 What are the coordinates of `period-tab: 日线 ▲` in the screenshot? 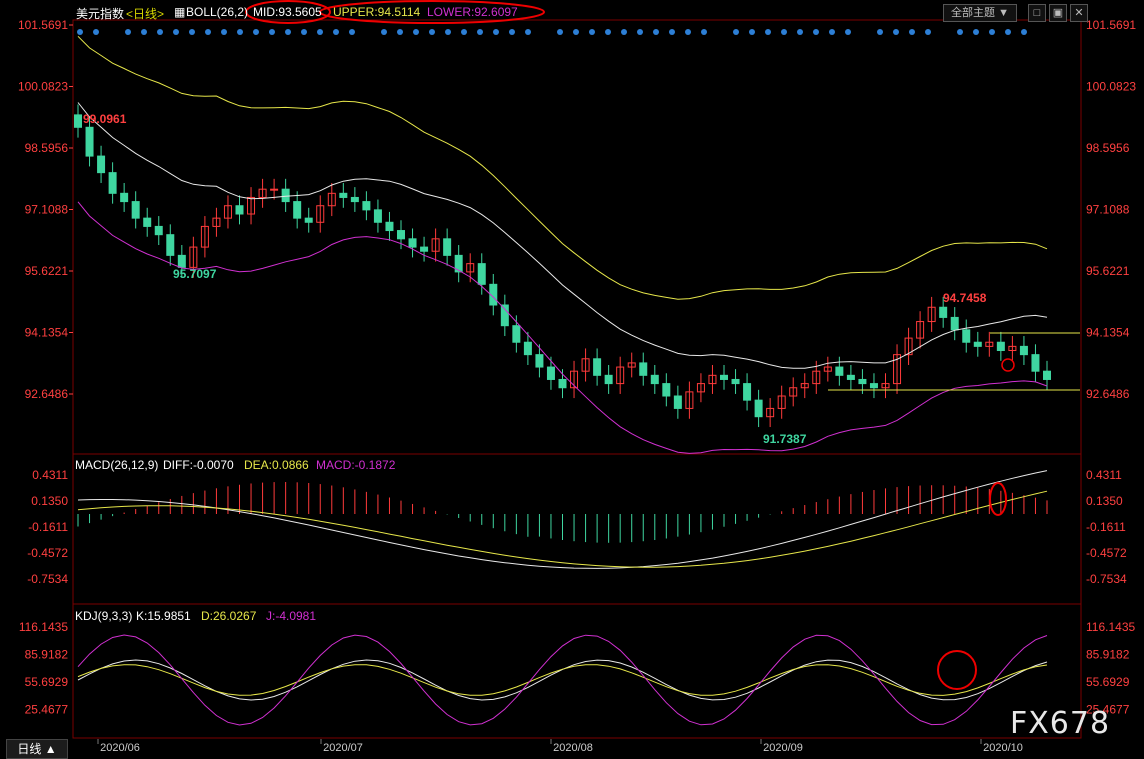 It's located at (37, 749).